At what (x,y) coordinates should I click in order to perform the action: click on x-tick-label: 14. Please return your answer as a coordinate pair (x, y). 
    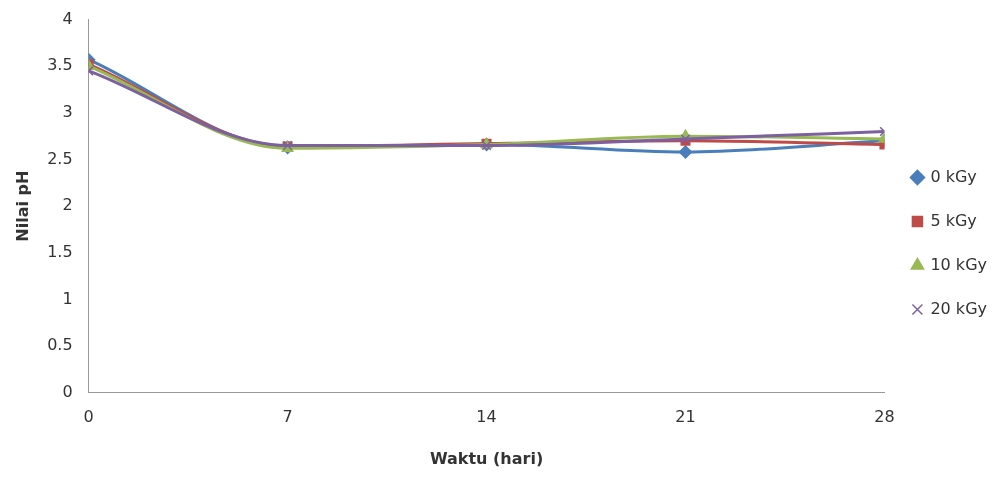
    Looking at the image, I should click on (486, 417).